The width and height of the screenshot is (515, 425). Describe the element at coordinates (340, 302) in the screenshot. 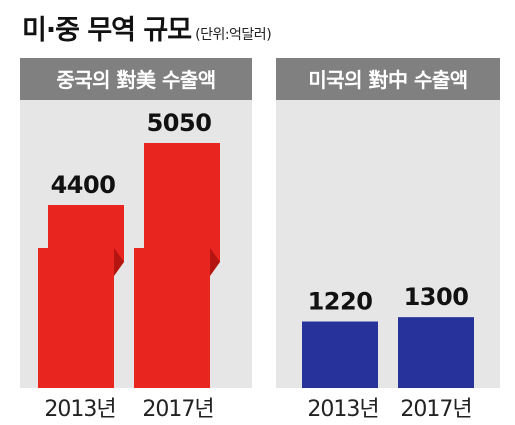

I see `data-label: 1220` at that location.